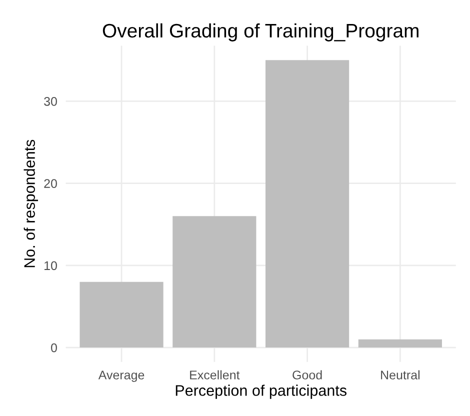  I want to click on x-tick-label: Excellent, so click(215, 375).